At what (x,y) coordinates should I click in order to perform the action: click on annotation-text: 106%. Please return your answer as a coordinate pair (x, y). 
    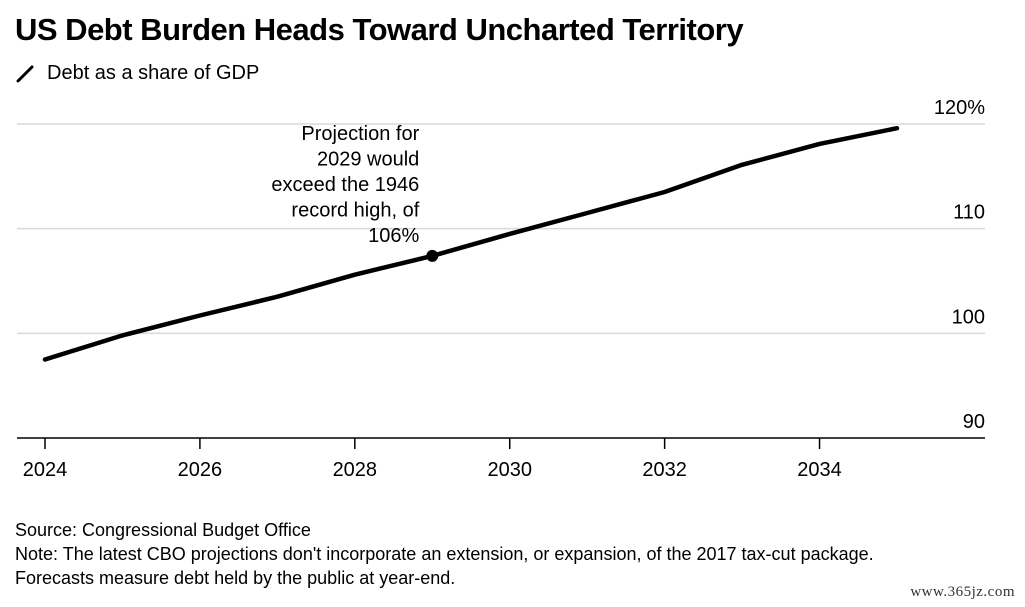
    Looking at the image, I should click on (393, 236).